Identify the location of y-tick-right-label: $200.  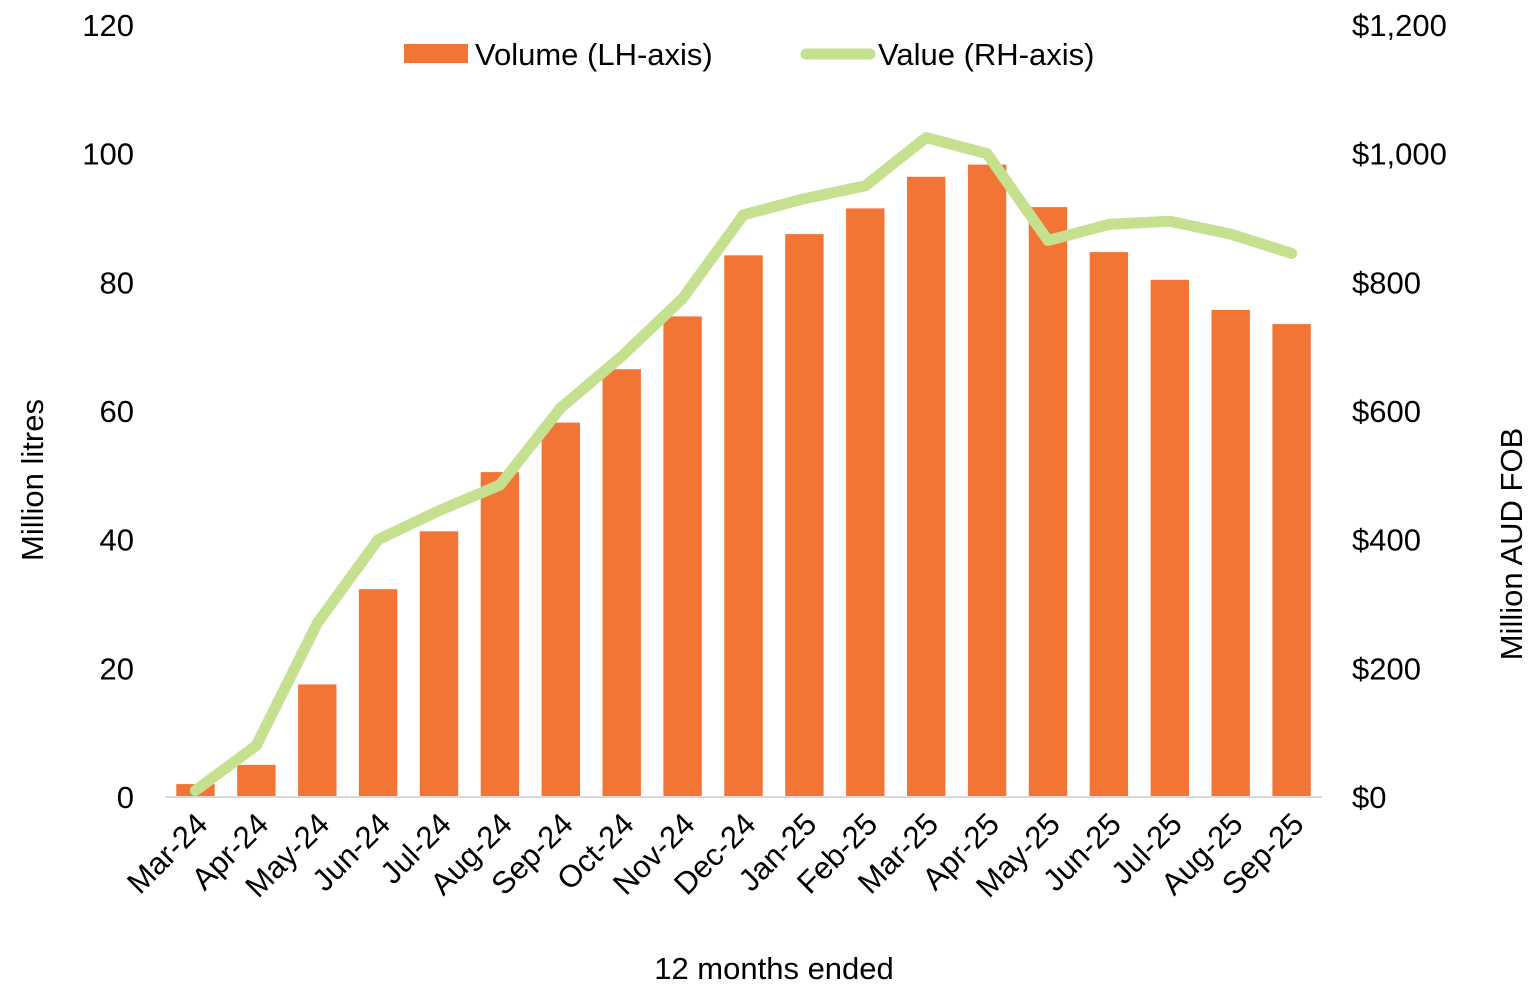
(1386, 668).